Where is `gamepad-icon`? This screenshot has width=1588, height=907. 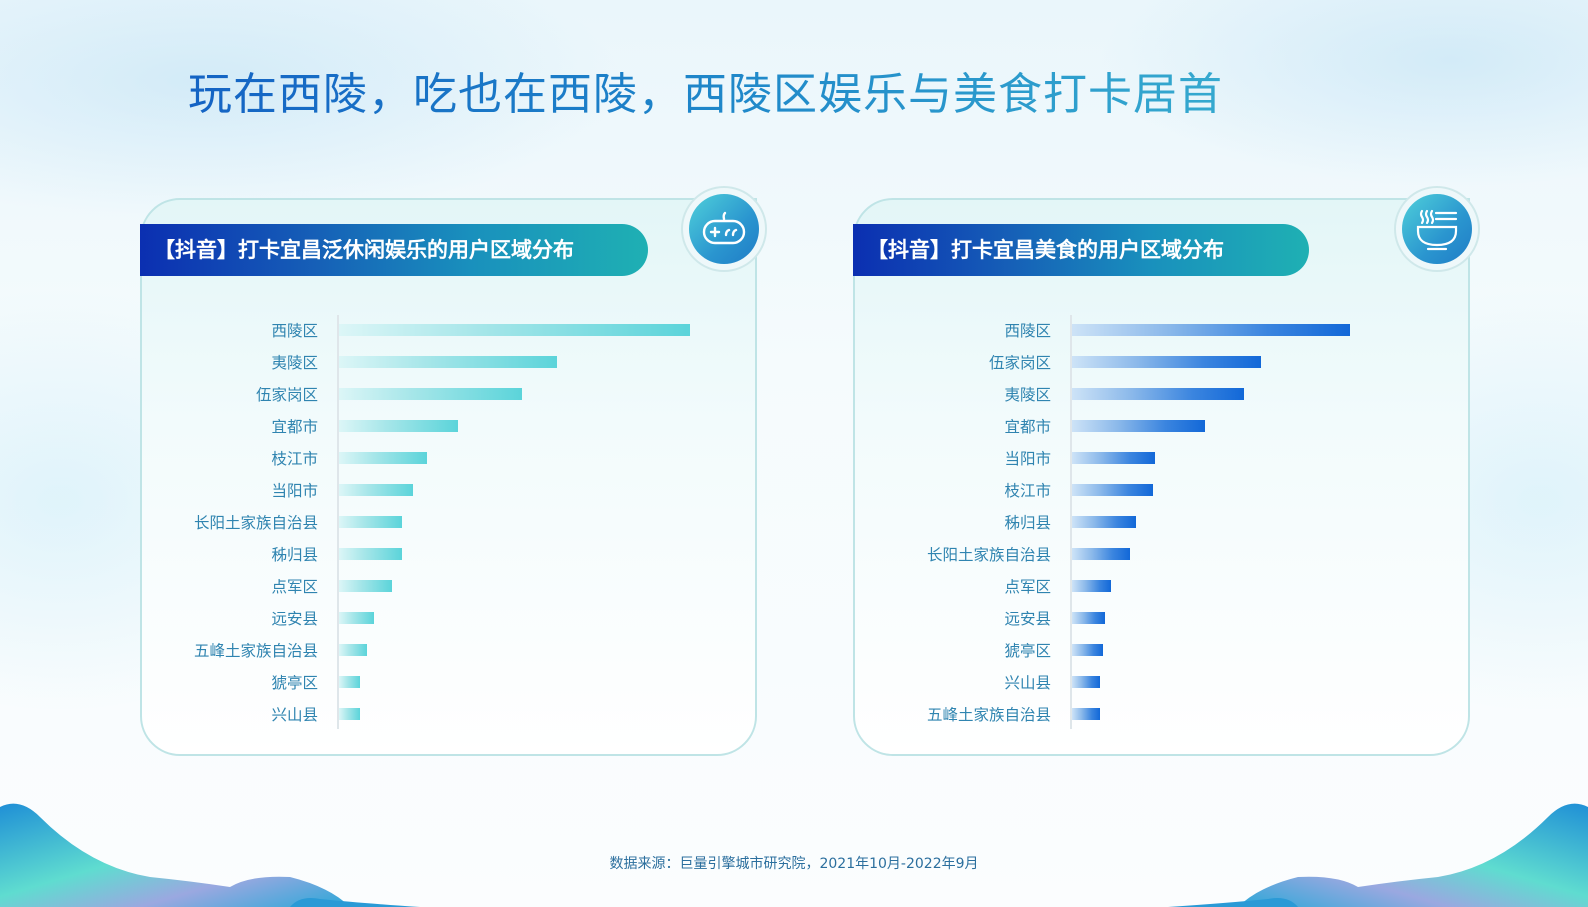 gamepad-icon is located at coordinates (724, 229).